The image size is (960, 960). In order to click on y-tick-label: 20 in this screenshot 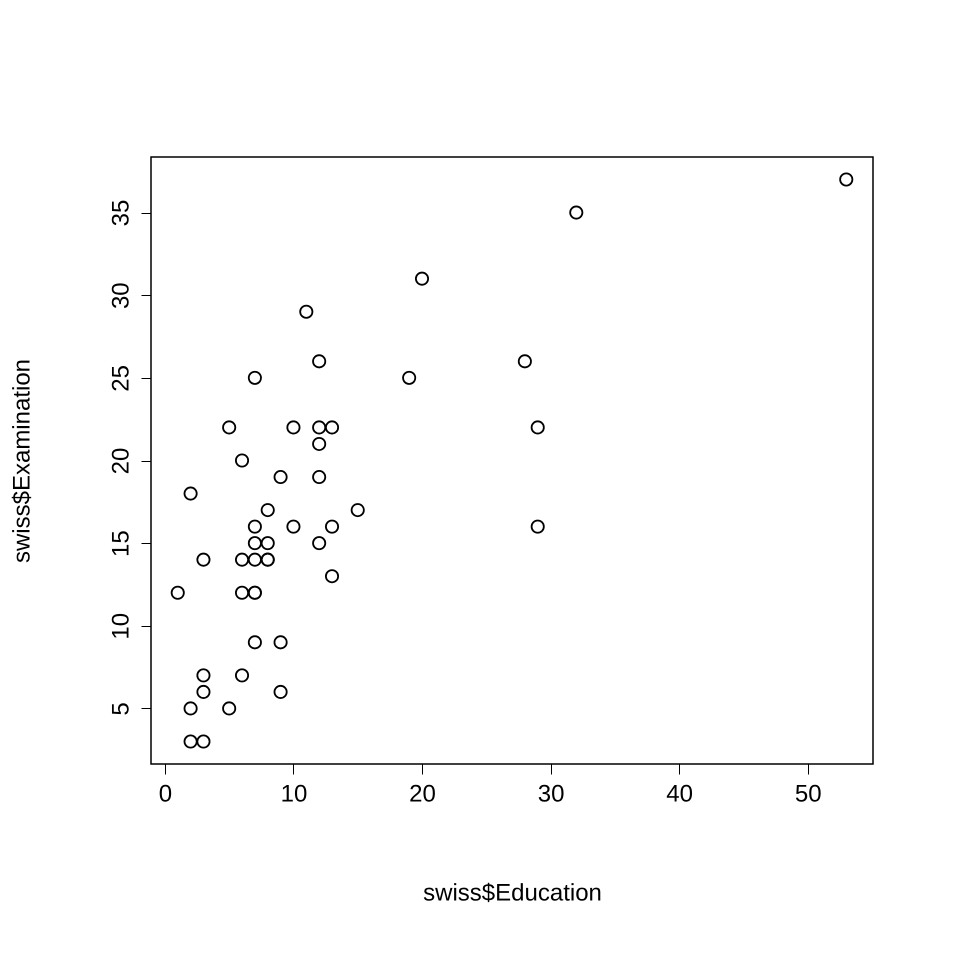, I will do `click(121, 461)`.